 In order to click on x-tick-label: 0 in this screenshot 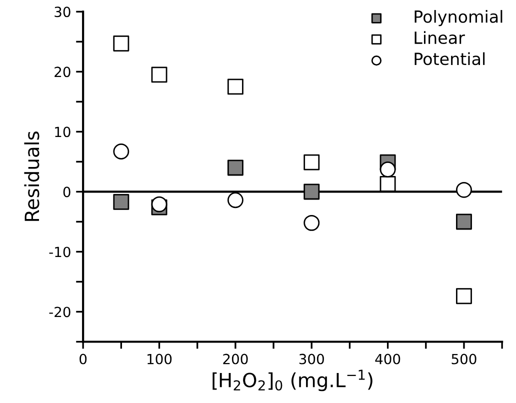, I will do `click(83, 359)`.